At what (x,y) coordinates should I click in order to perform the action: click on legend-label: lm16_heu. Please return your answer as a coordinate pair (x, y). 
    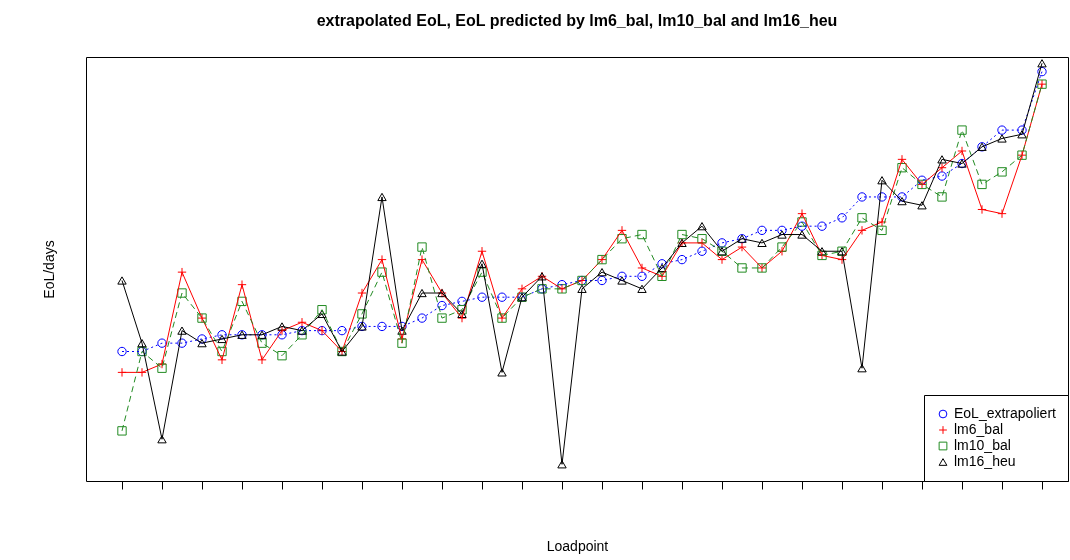
    Looking at the image, I should click on (985, 461).